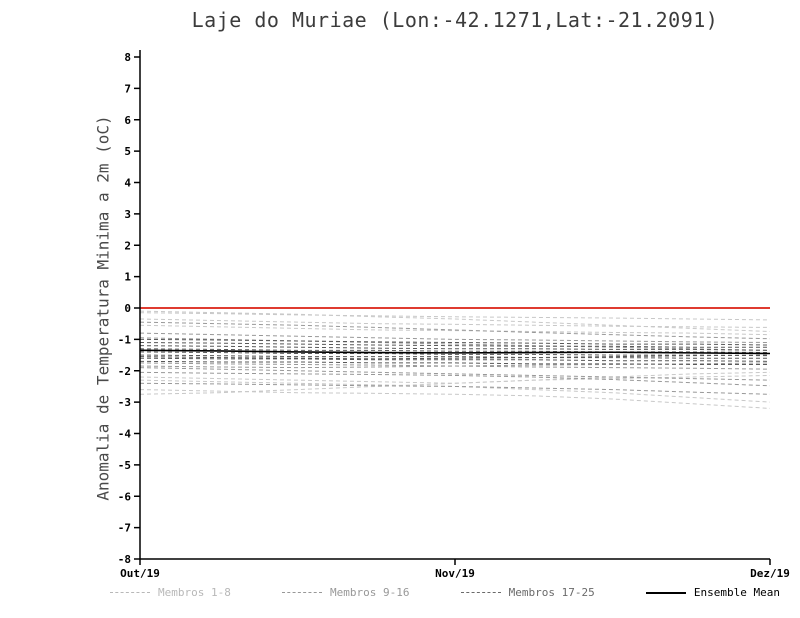  Describe the element at coordinates (125, 496) in the screenshot. I see `y-tick-label: -6` at that location.